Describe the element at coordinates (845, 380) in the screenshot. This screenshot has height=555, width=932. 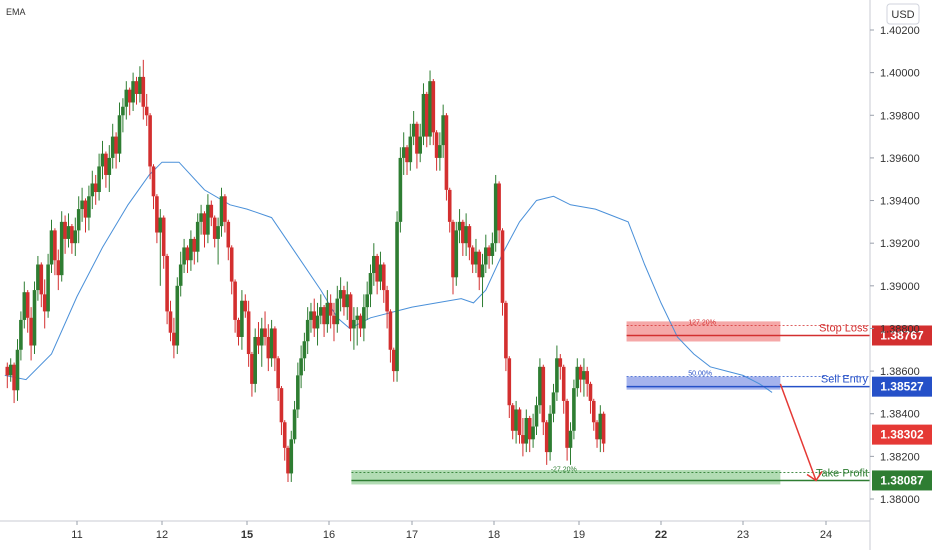
I see `sell-entry-label: Sell Entry` at that location.